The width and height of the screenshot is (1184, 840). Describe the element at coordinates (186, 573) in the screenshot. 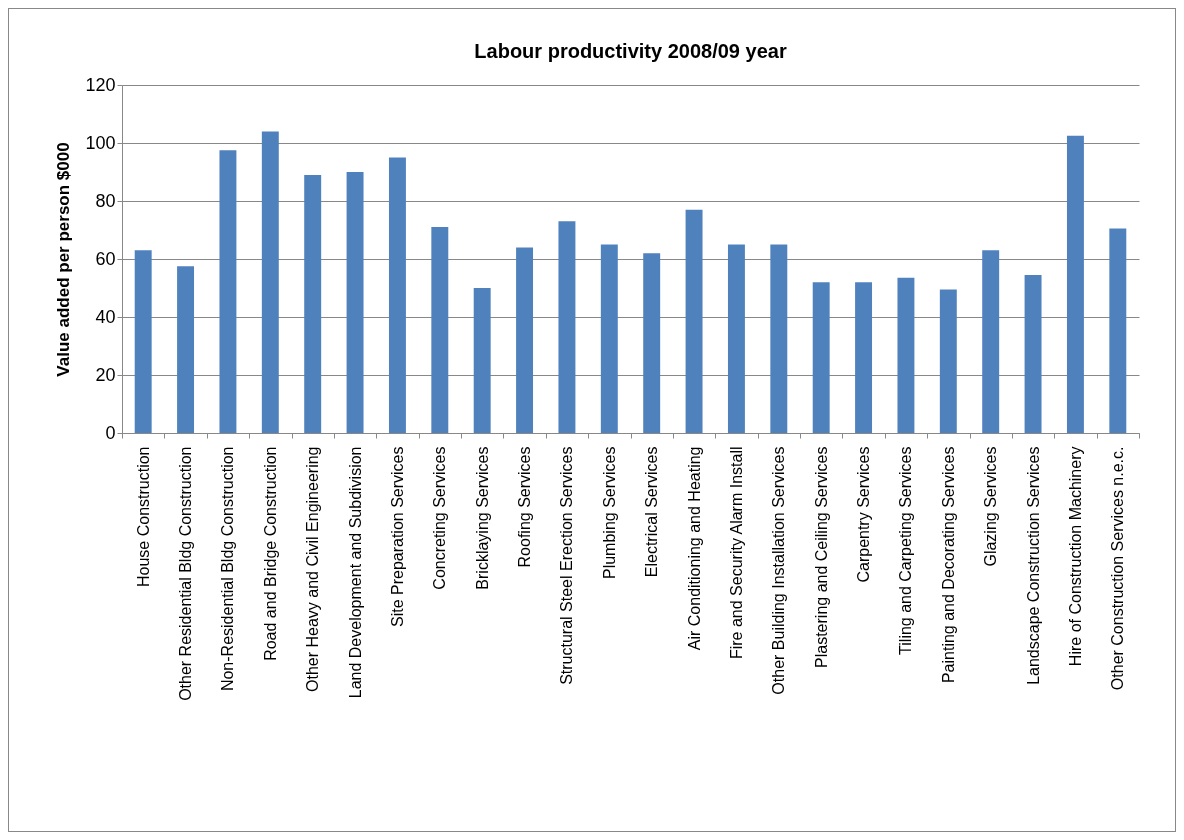

I see `x-tick-label: Other Residential Bldg Construction` at that location.